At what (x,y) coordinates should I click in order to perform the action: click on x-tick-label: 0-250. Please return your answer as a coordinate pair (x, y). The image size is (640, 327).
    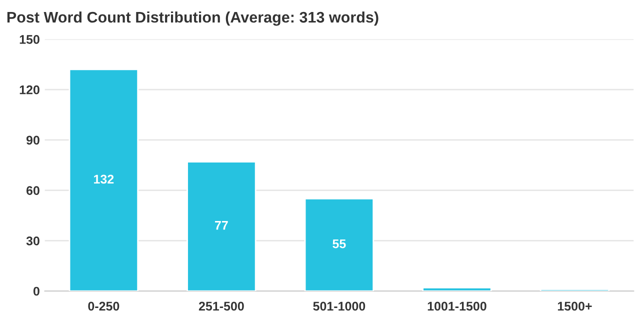
    Looking at the image, I should click on (104, 306).